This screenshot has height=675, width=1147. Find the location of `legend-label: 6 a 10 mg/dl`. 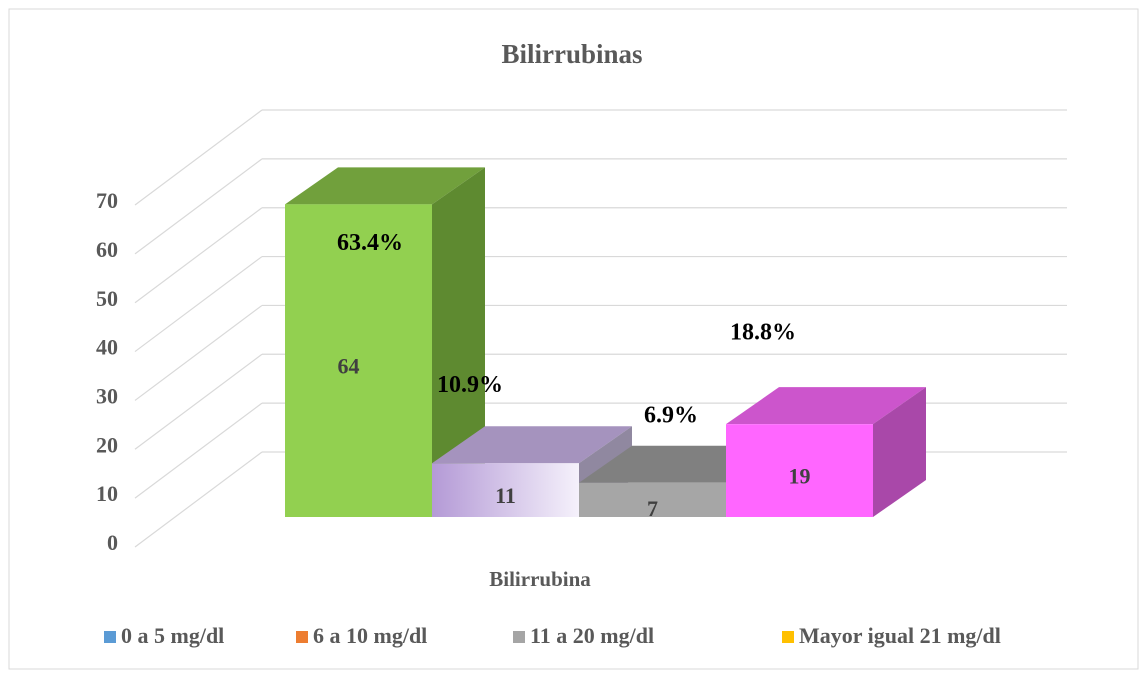

legend-label: 6 a 10 mg/dl is located at coordinates (370, 635).